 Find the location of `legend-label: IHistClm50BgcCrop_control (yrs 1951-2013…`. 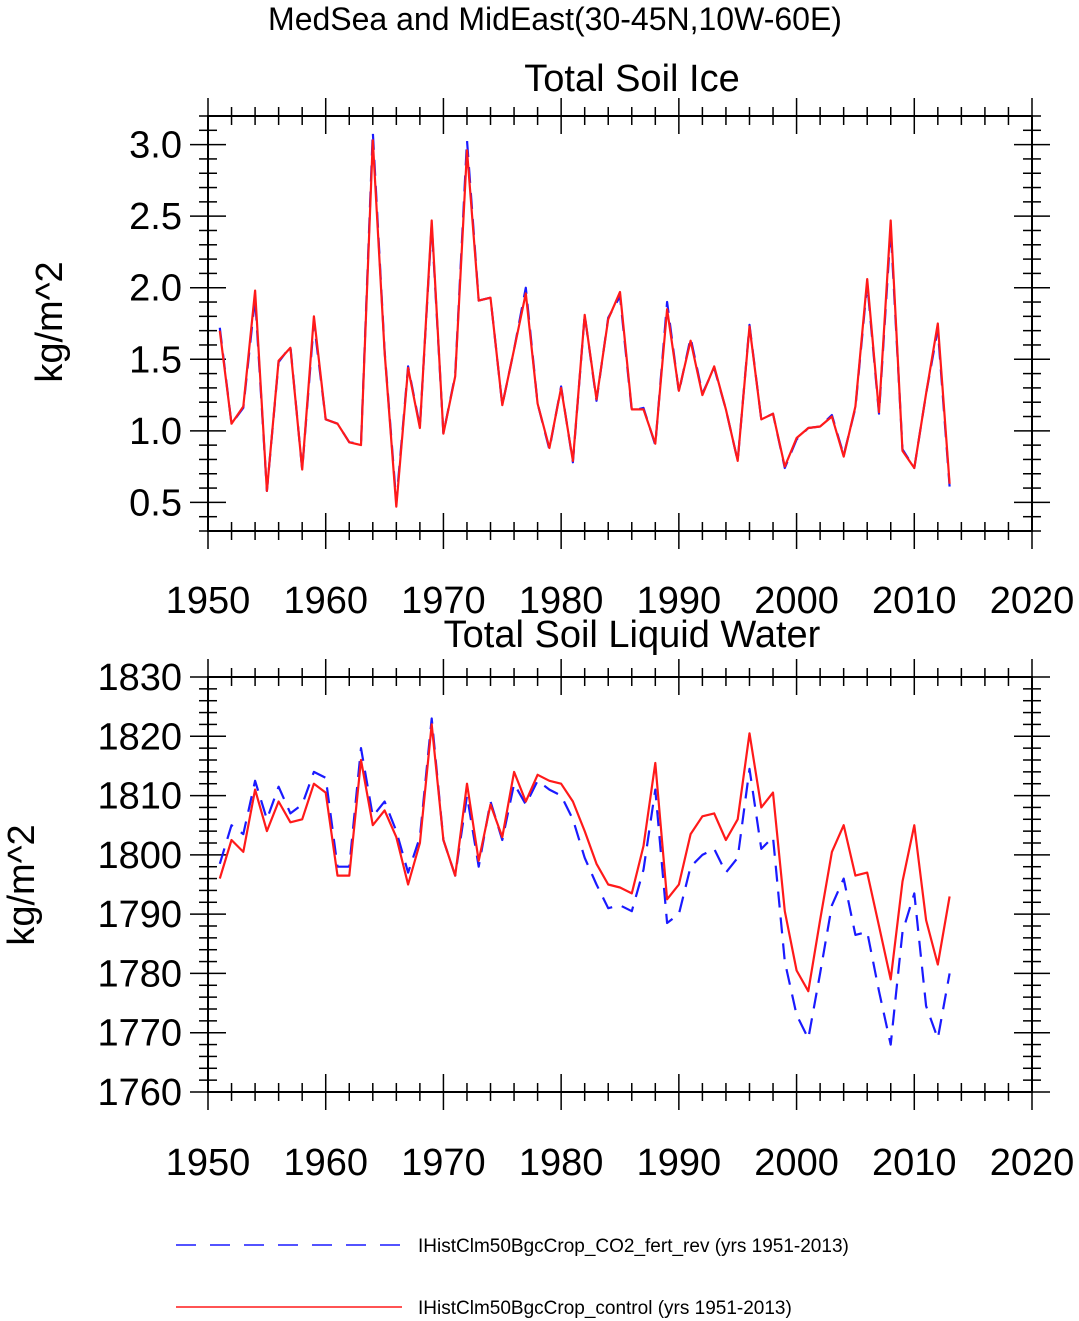

legend-label: IHistClm50BgcCrop_control (yrs 1951-2013… is located at coordinates (605, 1308).